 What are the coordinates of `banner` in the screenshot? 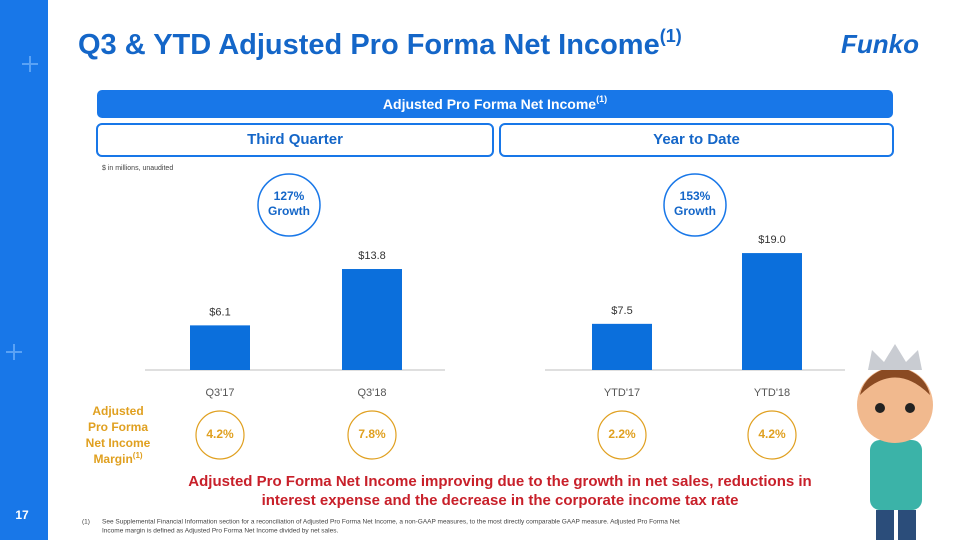 It's located at (495, 104).